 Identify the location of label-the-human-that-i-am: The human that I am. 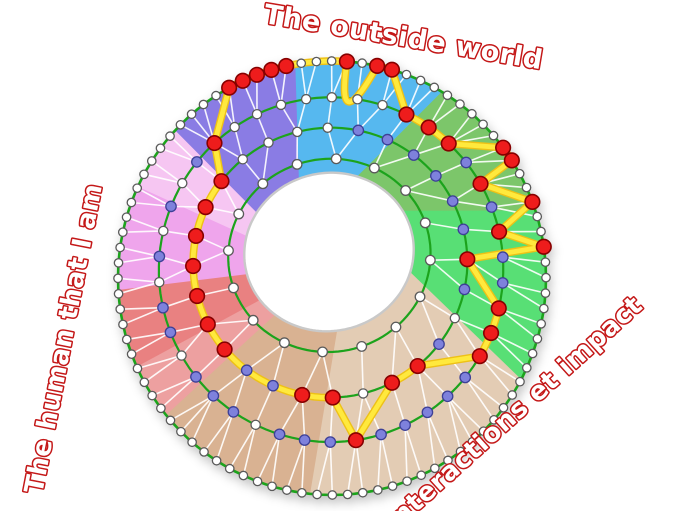
(64, 338).